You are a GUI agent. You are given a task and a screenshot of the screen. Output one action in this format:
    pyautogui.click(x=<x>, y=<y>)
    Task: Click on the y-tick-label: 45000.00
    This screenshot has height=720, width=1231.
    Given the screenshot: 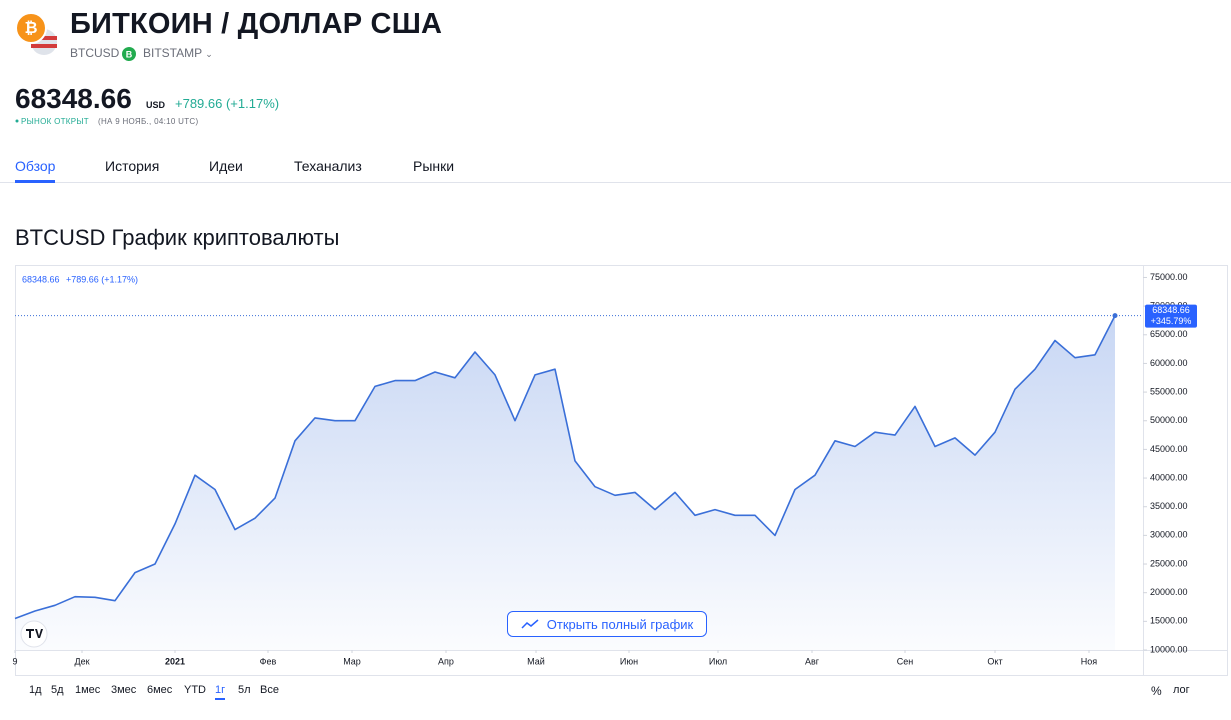 What is the action you would take?
    pyautogui.click(x=1169, y=449)
    